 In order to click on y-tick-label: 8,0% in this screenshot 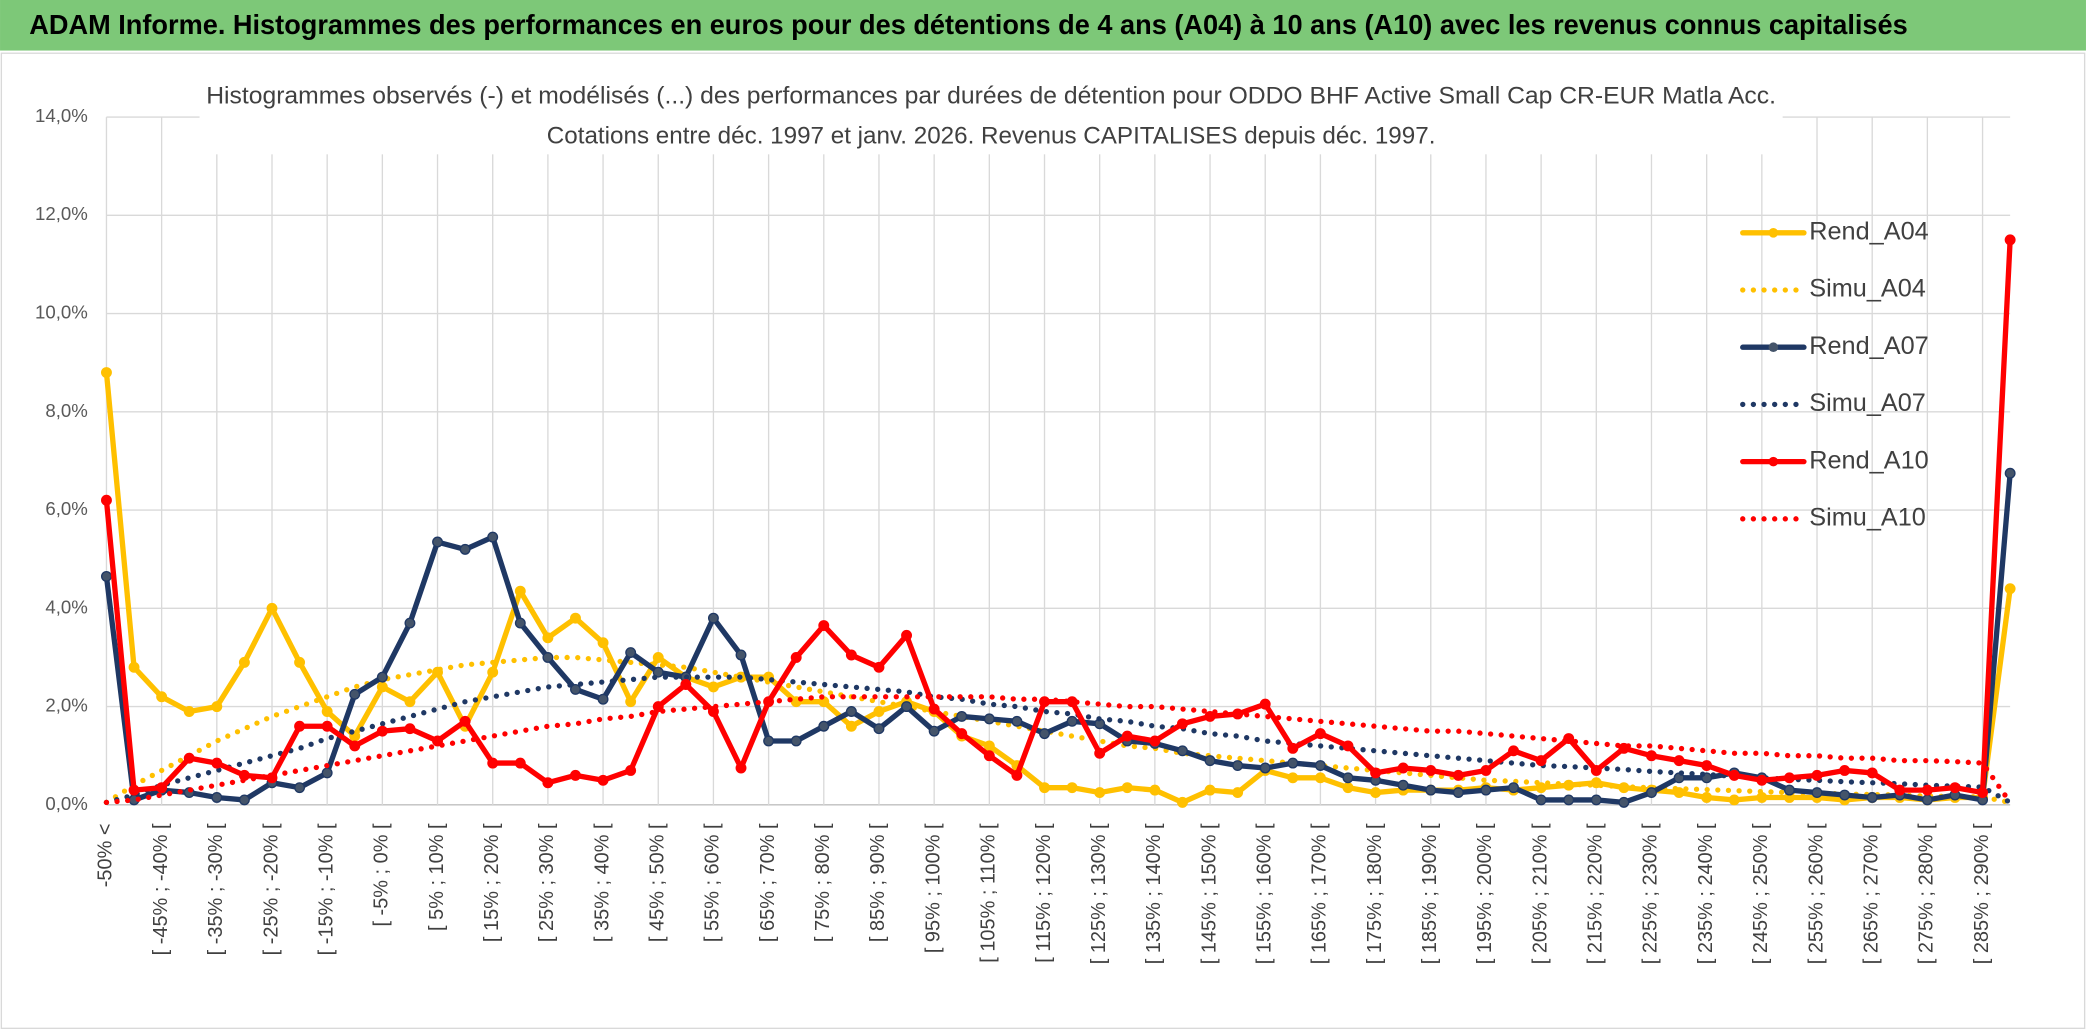, I will do `click(66, 410)`.